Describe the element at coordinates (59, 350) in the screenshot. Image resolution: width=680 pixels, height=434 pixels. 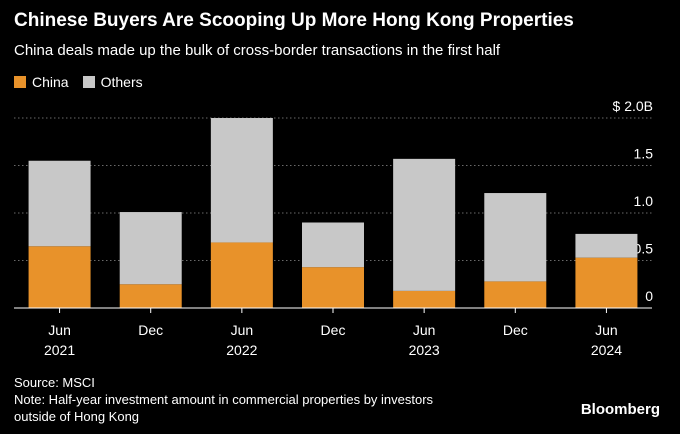
I see `x-tick-year-label: 2021` at that location.